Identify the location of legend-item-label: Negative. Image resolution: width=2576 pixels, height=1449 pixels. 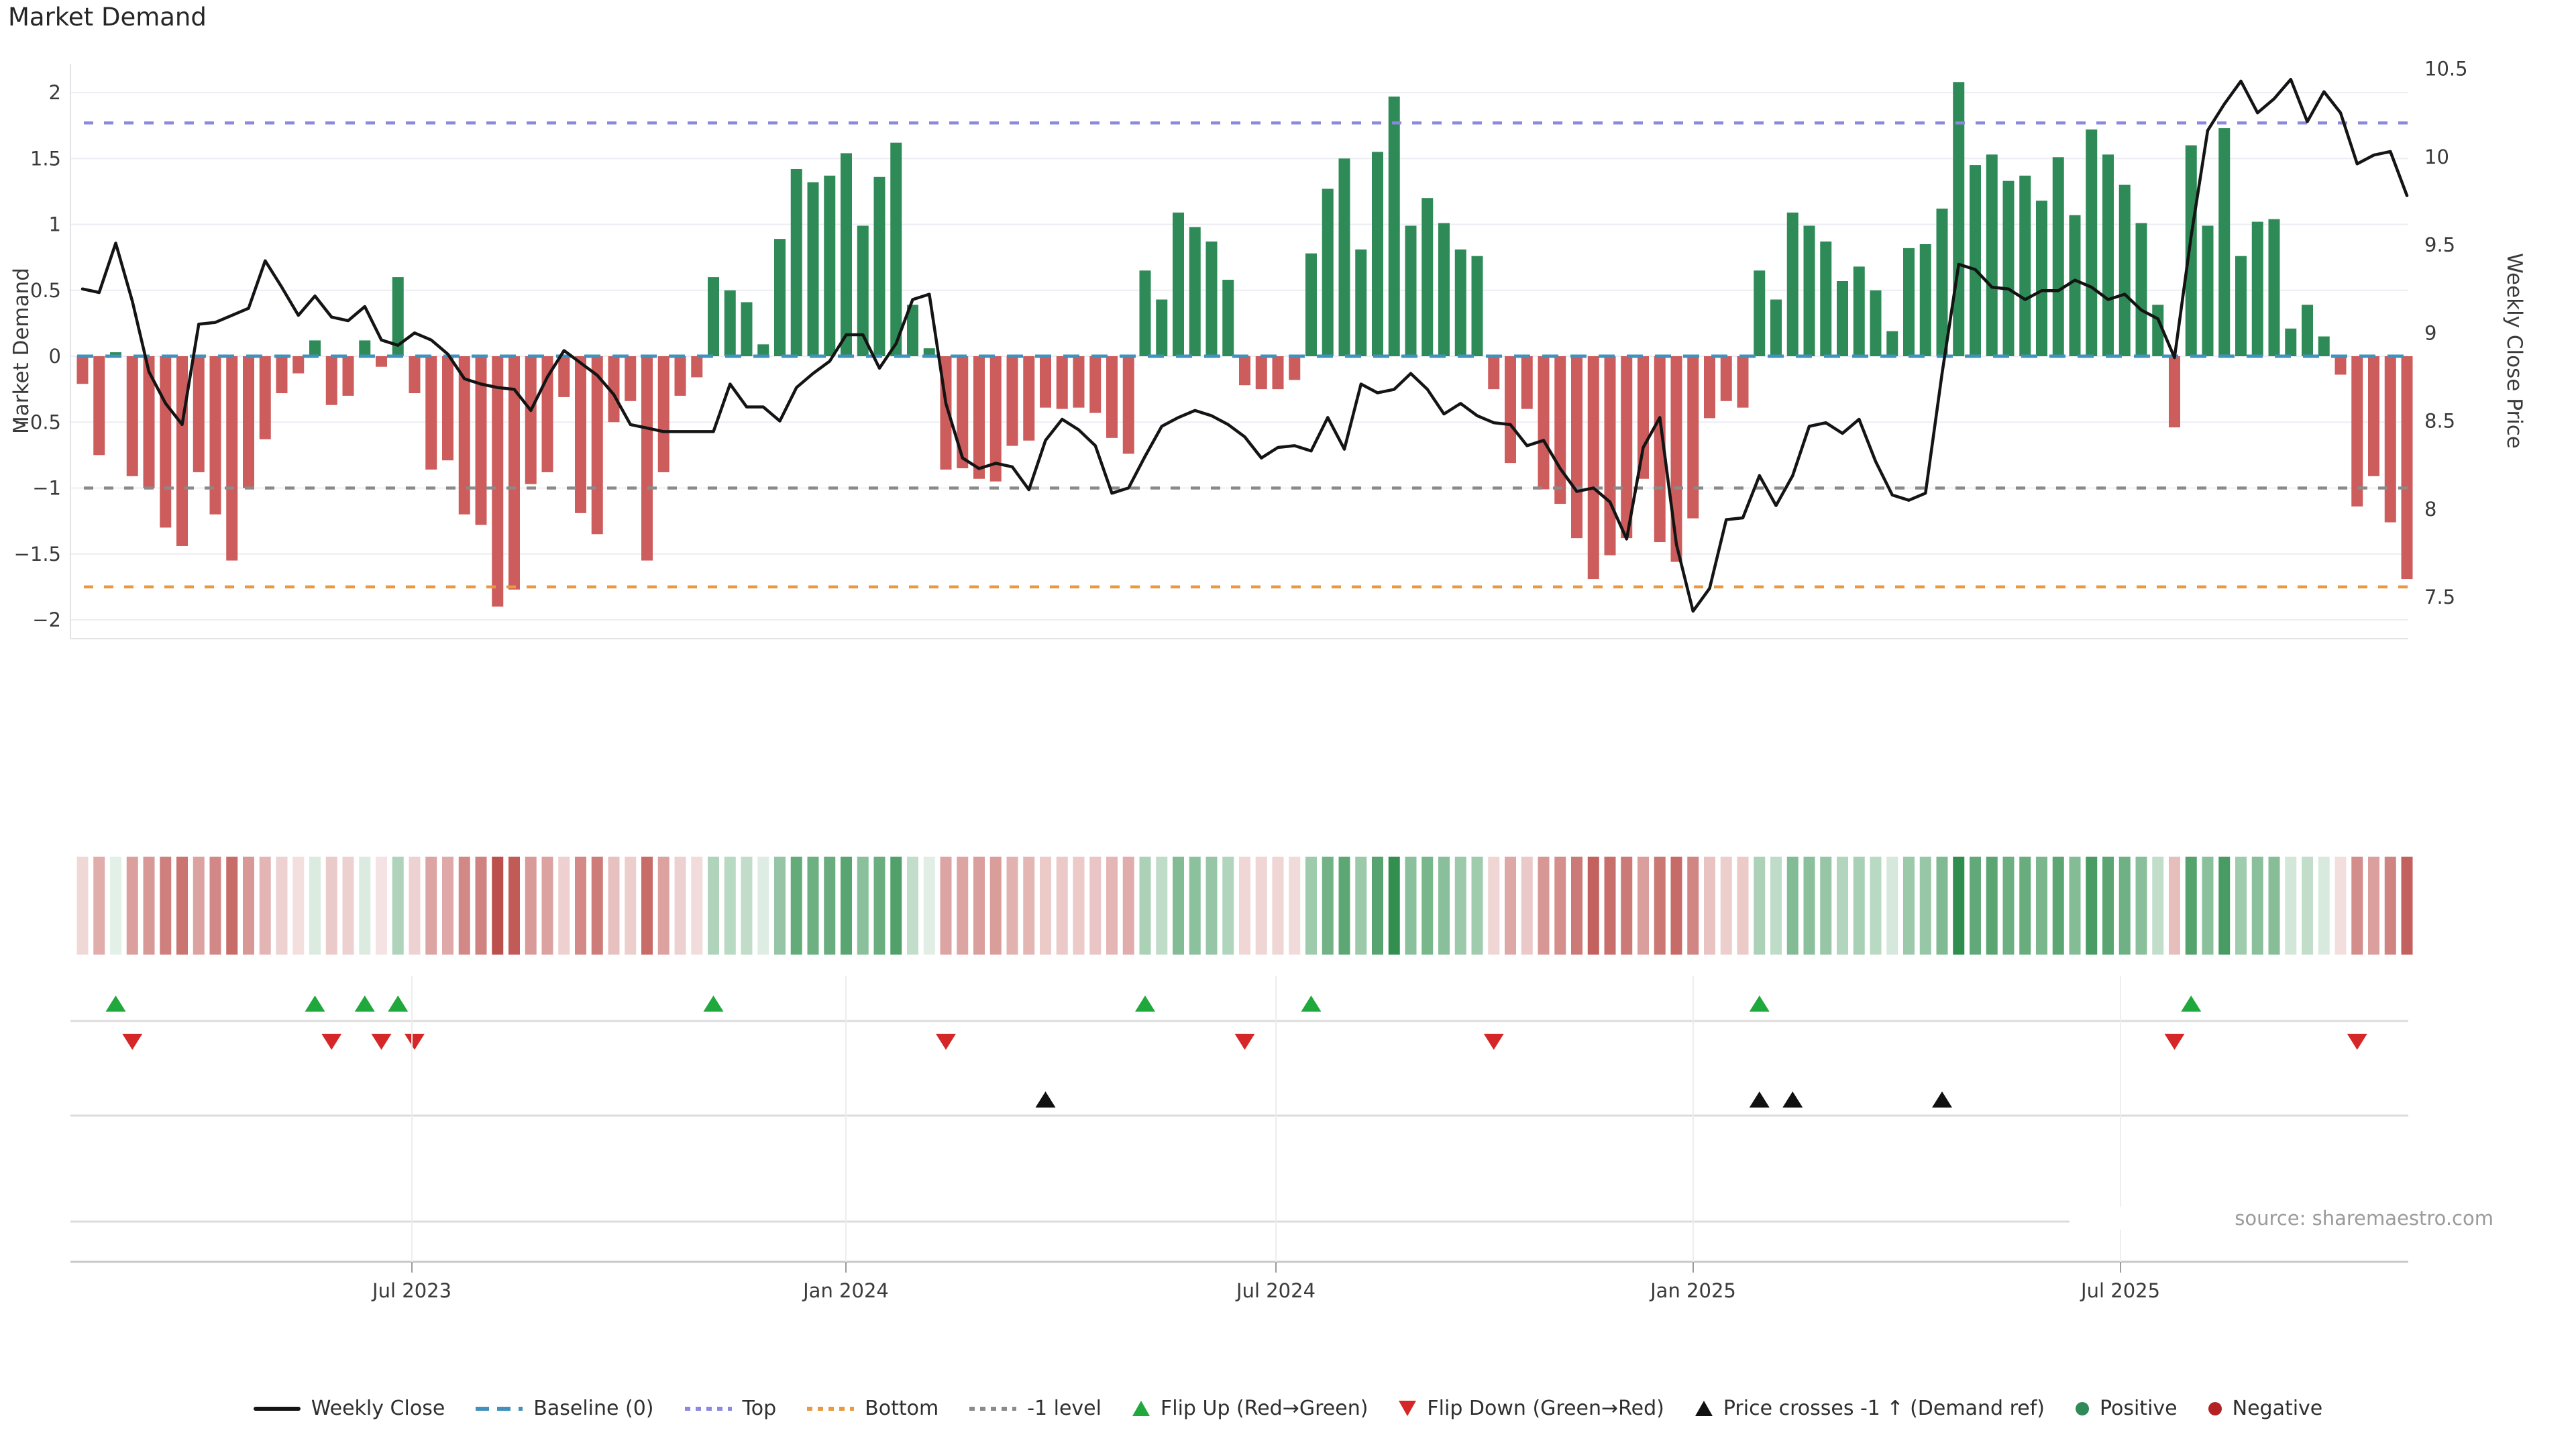
(2277, 1408).